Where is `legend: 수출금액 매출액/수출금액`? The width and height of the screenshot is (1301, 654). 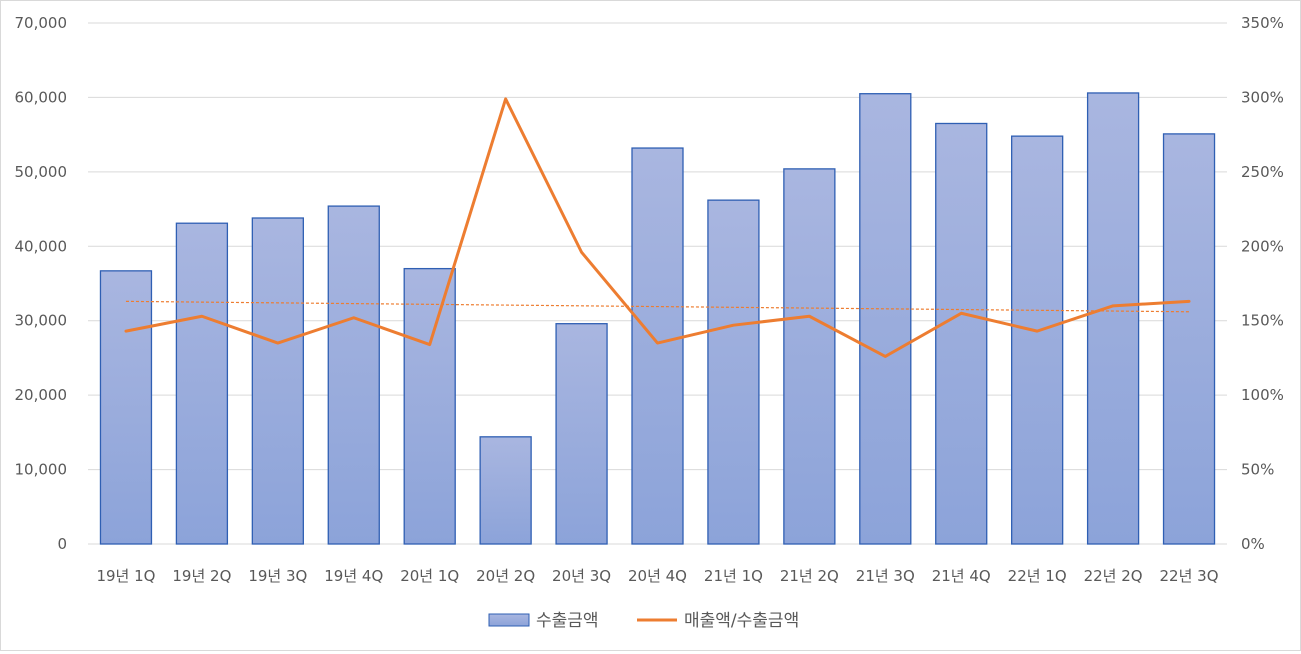 legend: 수출금액 매출액/수출금액 is located at coordinates (644, 621).